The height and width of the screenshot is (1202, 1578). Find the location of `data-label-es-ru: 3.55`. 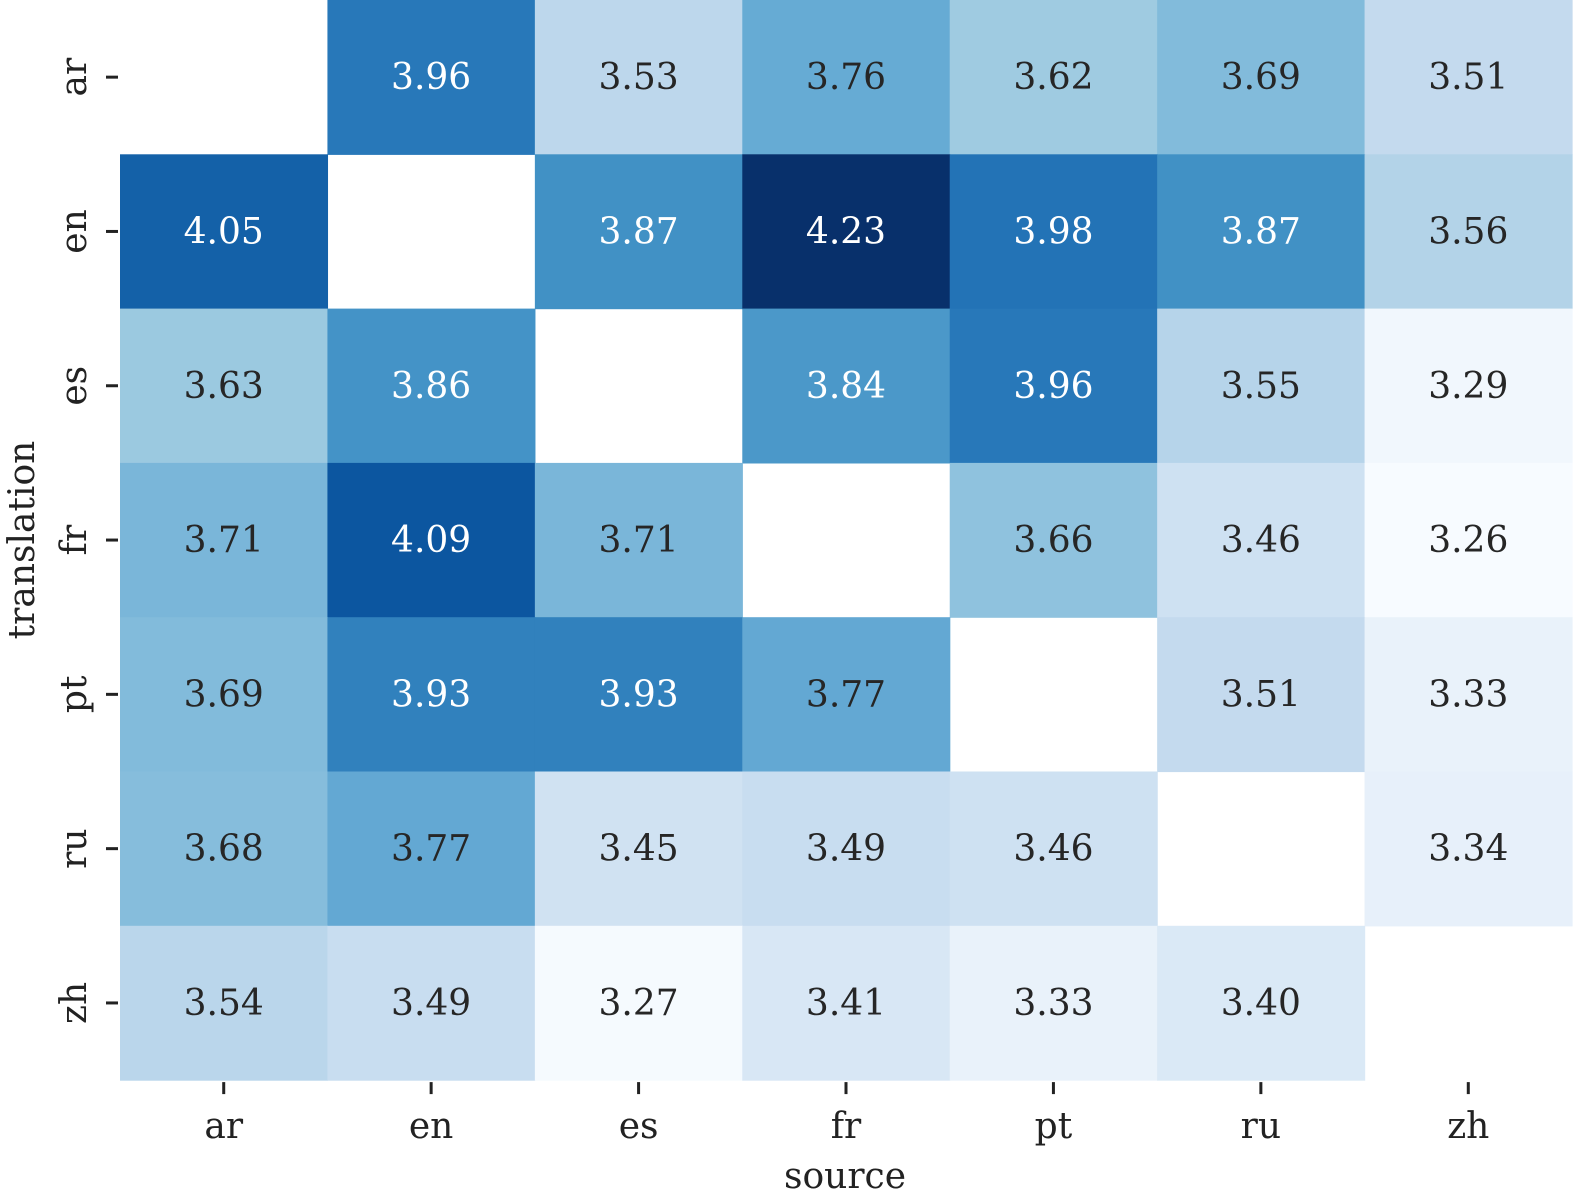

data-label-es-ru: 3.55 is located at coordinates (1261, 386).